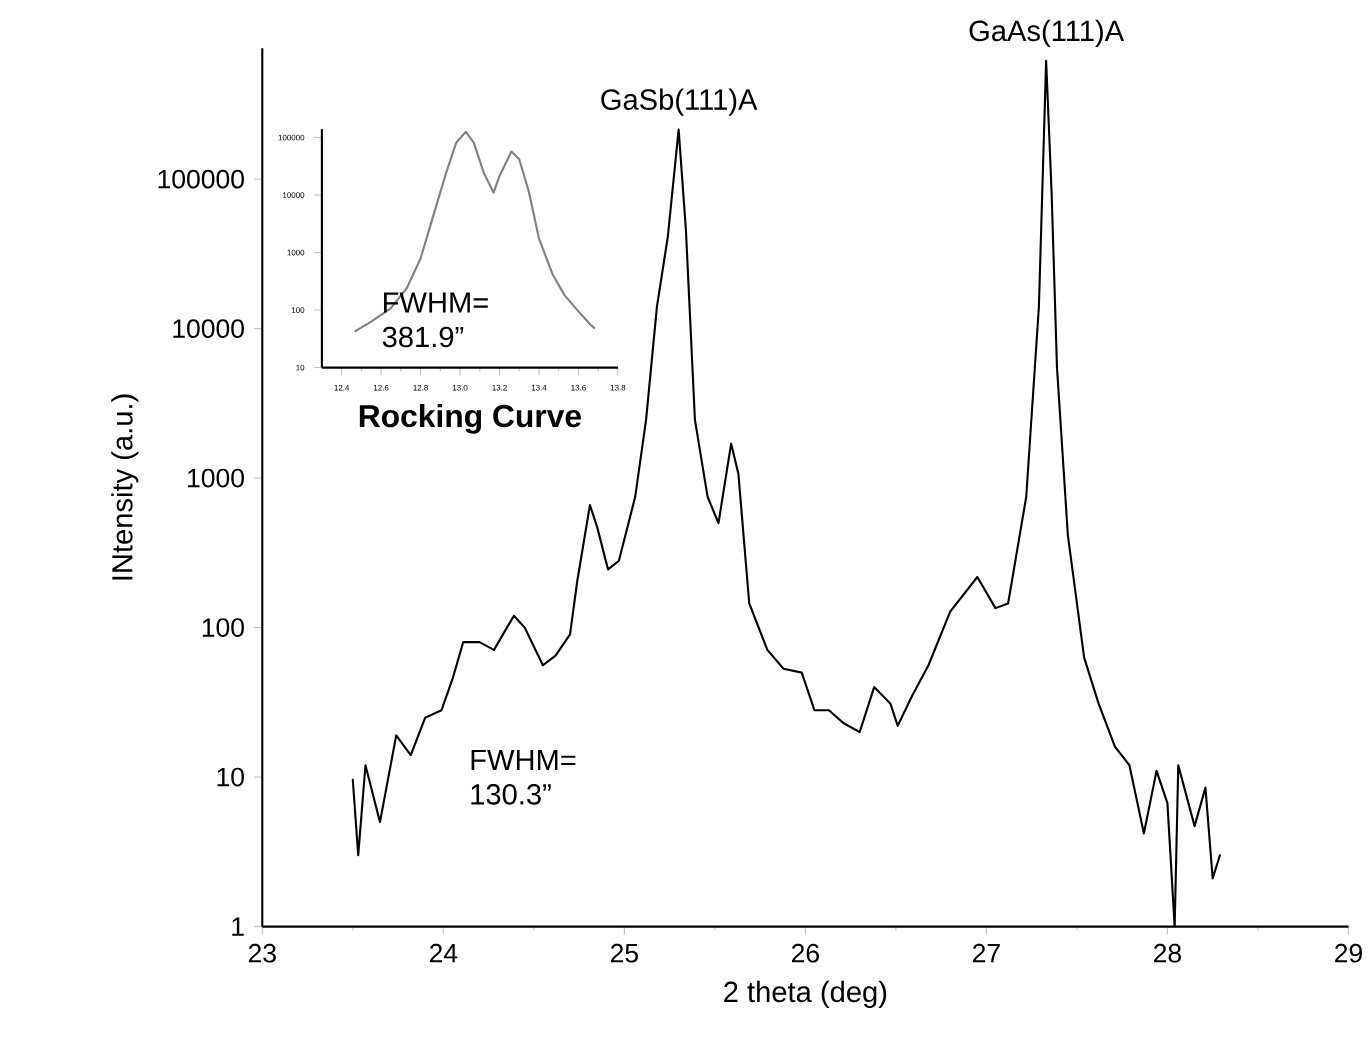 This screenshot has height=1060, width=1372. Describe the element at coordinates (125, 487) in the screenshot. I see `y-axis-title: INtensity (a.u.)` at that location.